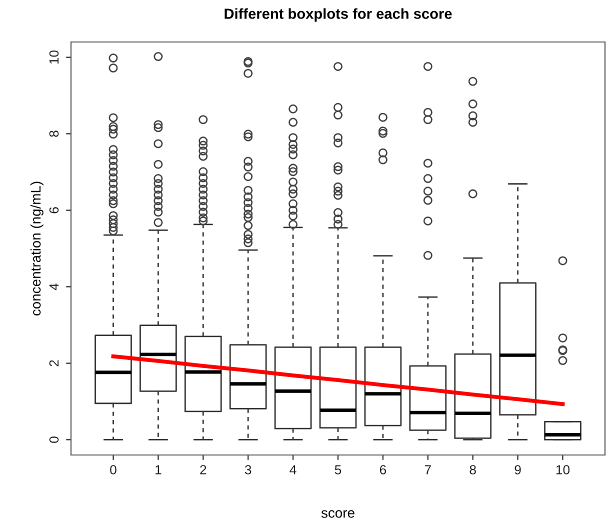 This screenshot has height=521, width=608. I want to click on line-series, so click(338, 380).